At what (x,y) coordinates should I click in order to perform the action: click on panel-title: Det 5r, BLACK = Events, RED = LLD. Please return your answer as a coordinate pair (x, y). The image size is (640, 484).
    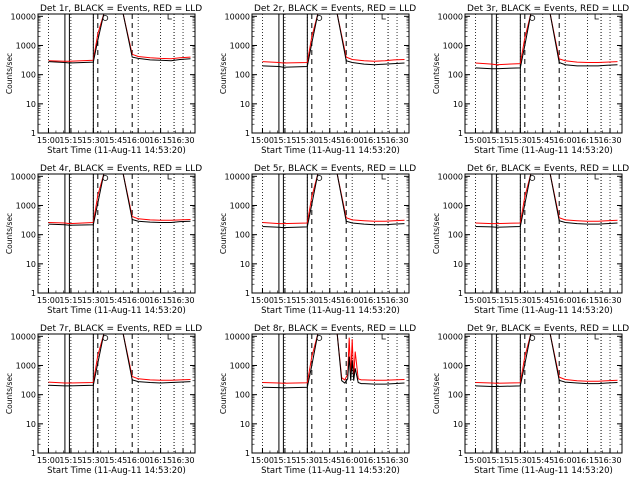
    Looking at the image, I should click on (335, 169).